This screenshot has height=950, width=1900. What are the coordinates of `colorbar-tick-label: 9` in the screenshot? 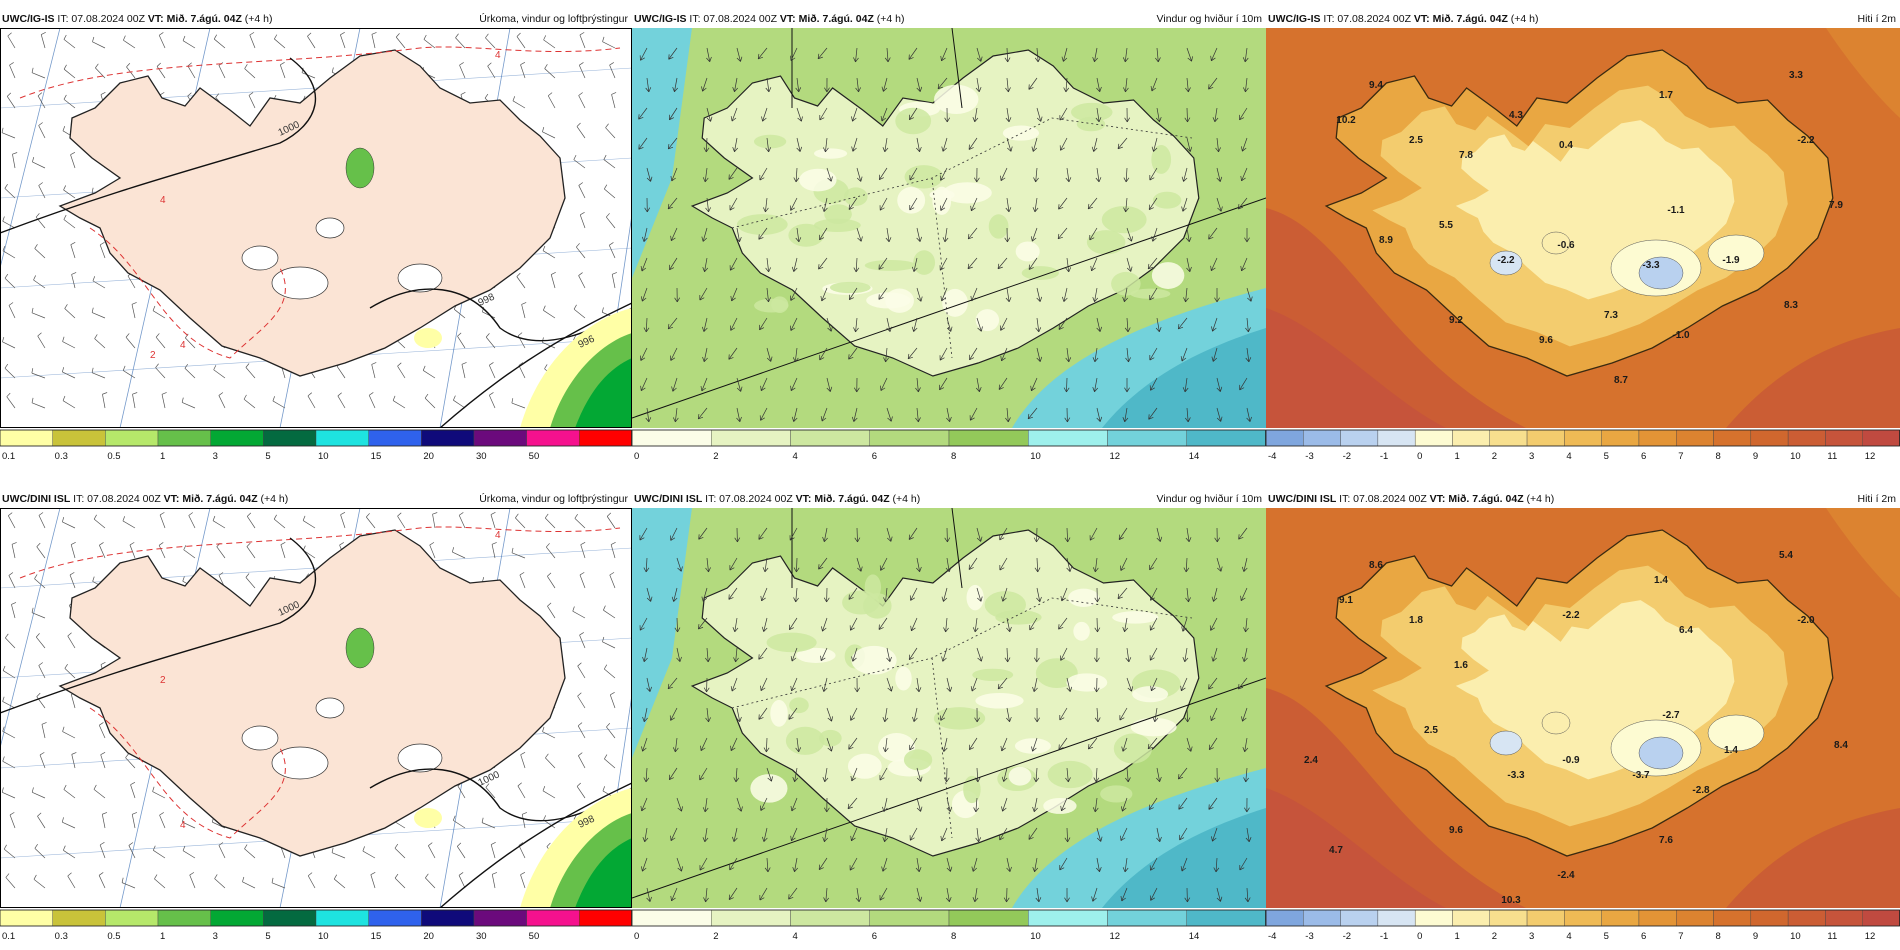 It's located at (1755, 456).